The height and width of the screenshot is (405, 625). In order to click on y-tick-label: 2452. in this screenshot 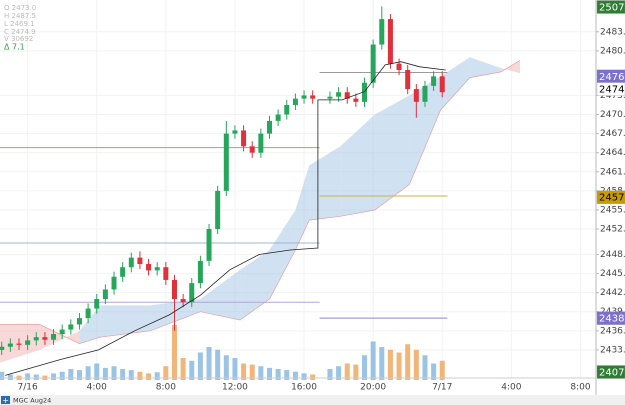, I will do `click(612, 230)`.